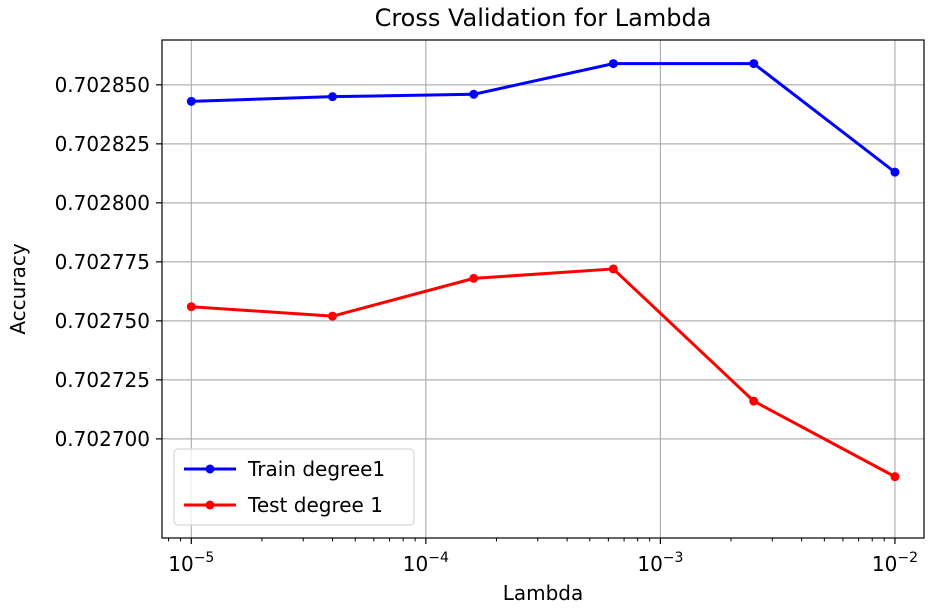 This screenshot has height=608, width=934. What do you see at coordinates (102, 439) in the screenshot?
I see `y-tick-label: 0.702700` at bounding box center [102, 439].